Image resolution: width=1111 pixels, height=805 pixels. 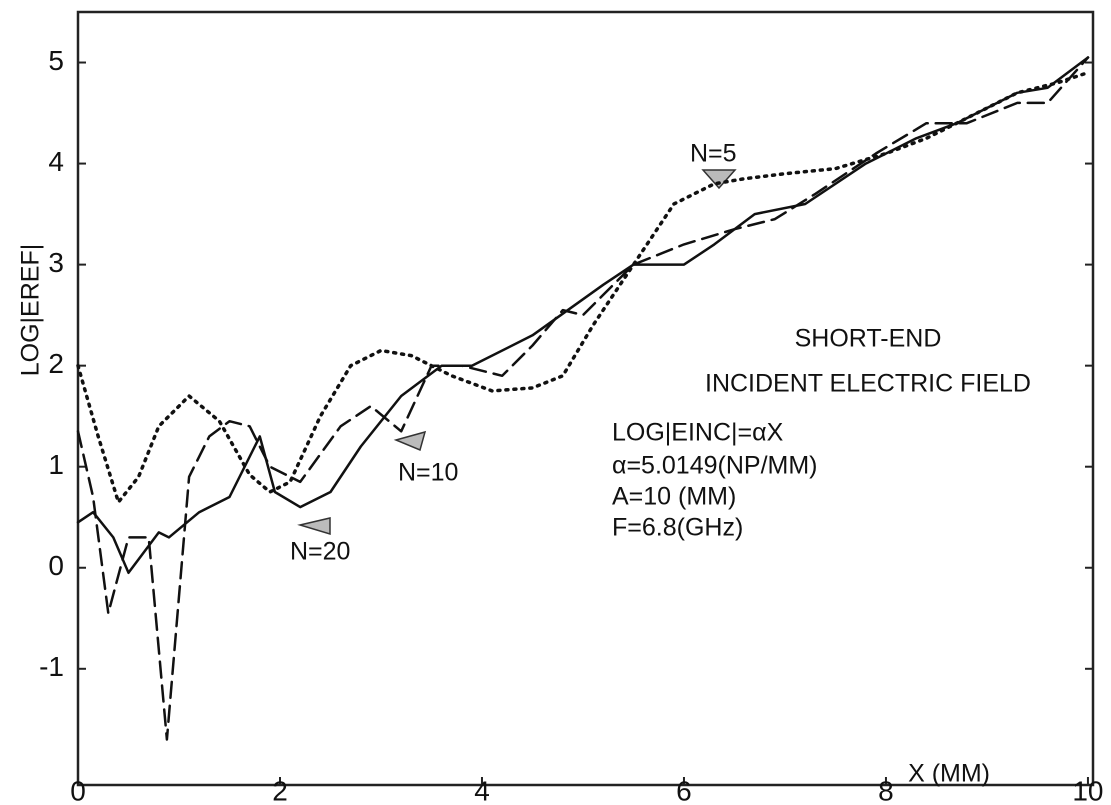 I want to click on annotation: INCIDENT ELECTRIC FIELD, so click(x=868, y=384).